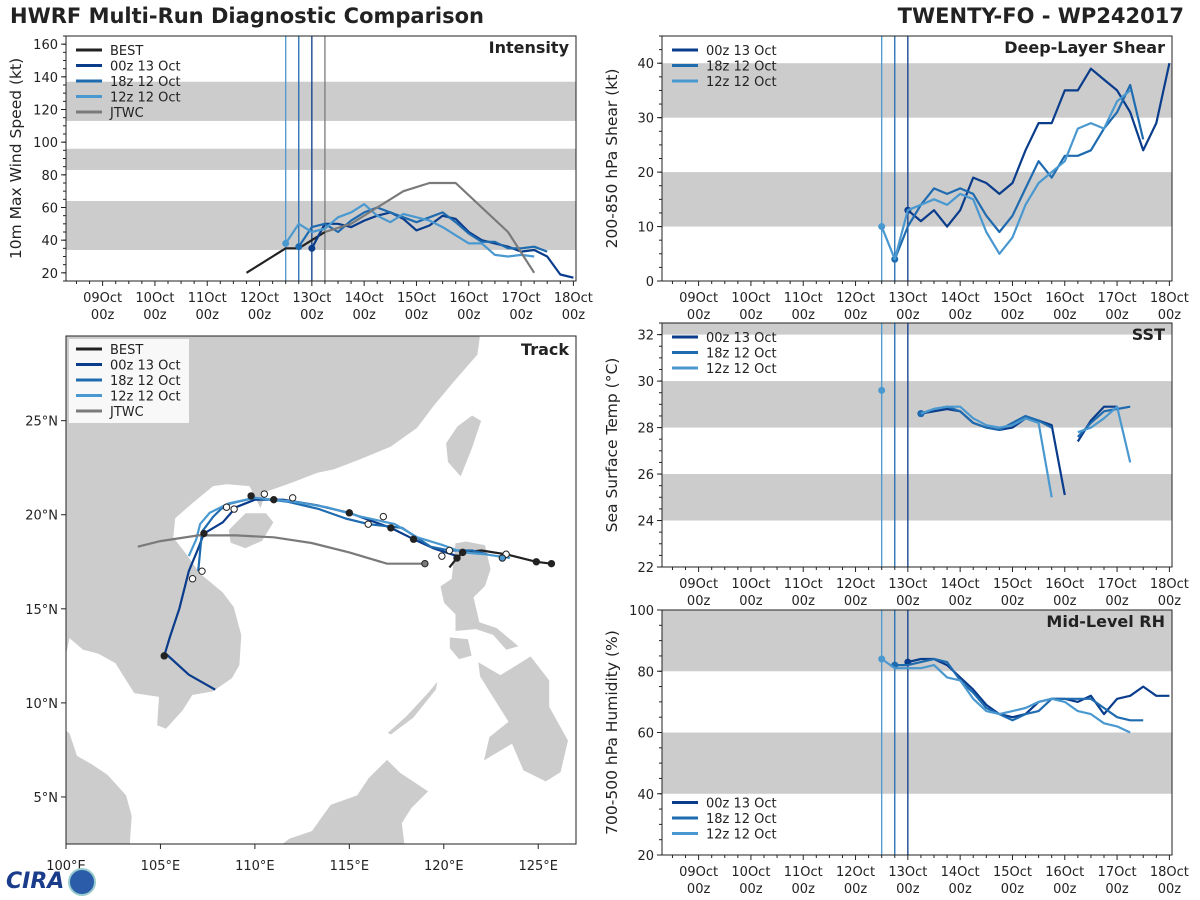  I want to click on longitude-label: 105°E, so click(161, 866).